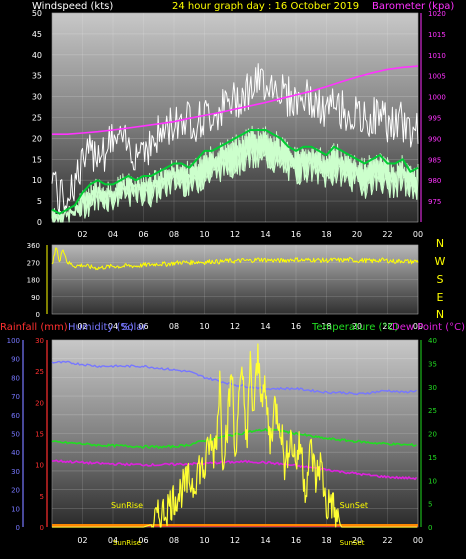 The width and height of the screenshot is (466, 559). Describe the element at coordinates (15, 360) in the screenshot. I see `humidity-y-tick: 90` at that location.